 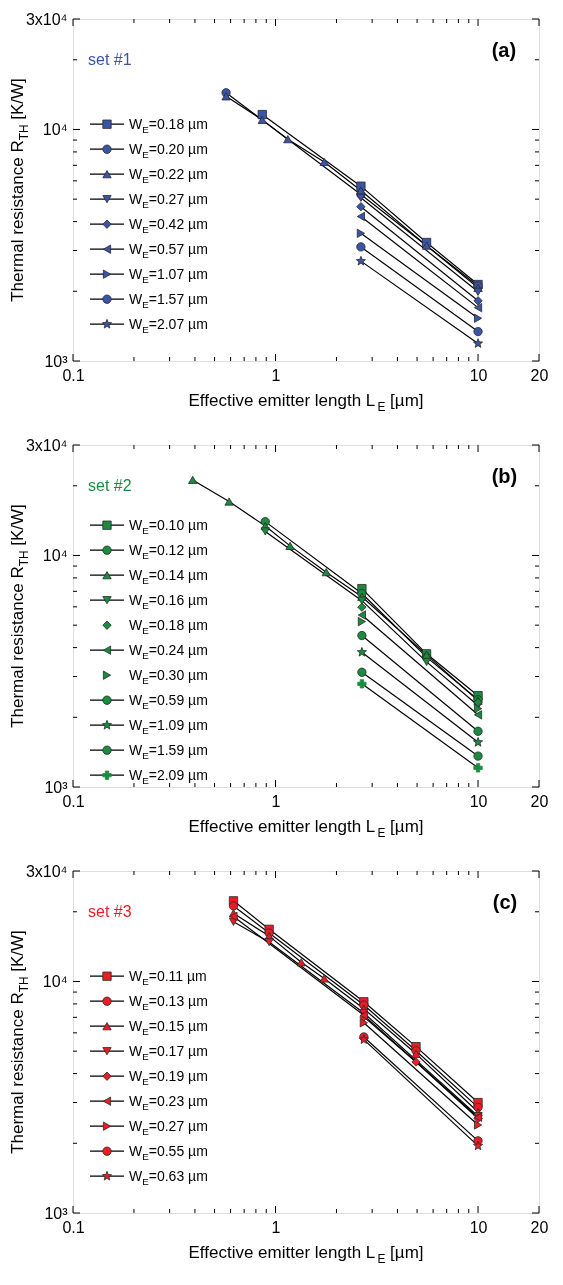 I want to click on text: (a), so click(x=504, y=50).